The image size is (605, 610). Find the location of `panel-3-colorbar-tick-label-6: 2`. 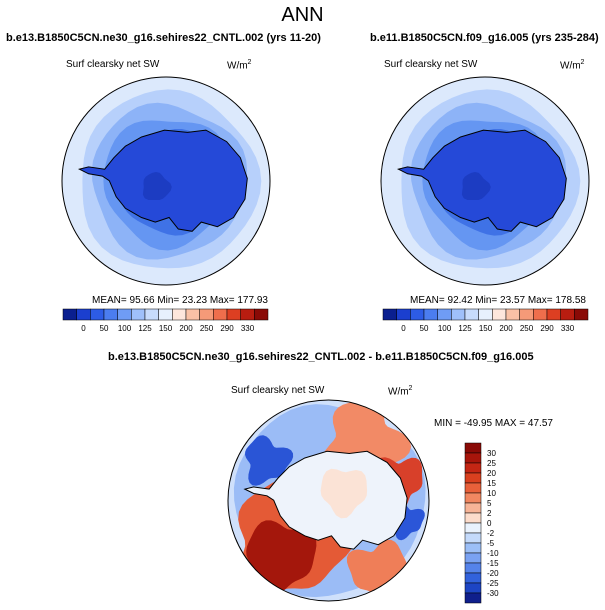

panel-3-colorbar-tick-label-6: 2 is located at coordinates (489, 513).